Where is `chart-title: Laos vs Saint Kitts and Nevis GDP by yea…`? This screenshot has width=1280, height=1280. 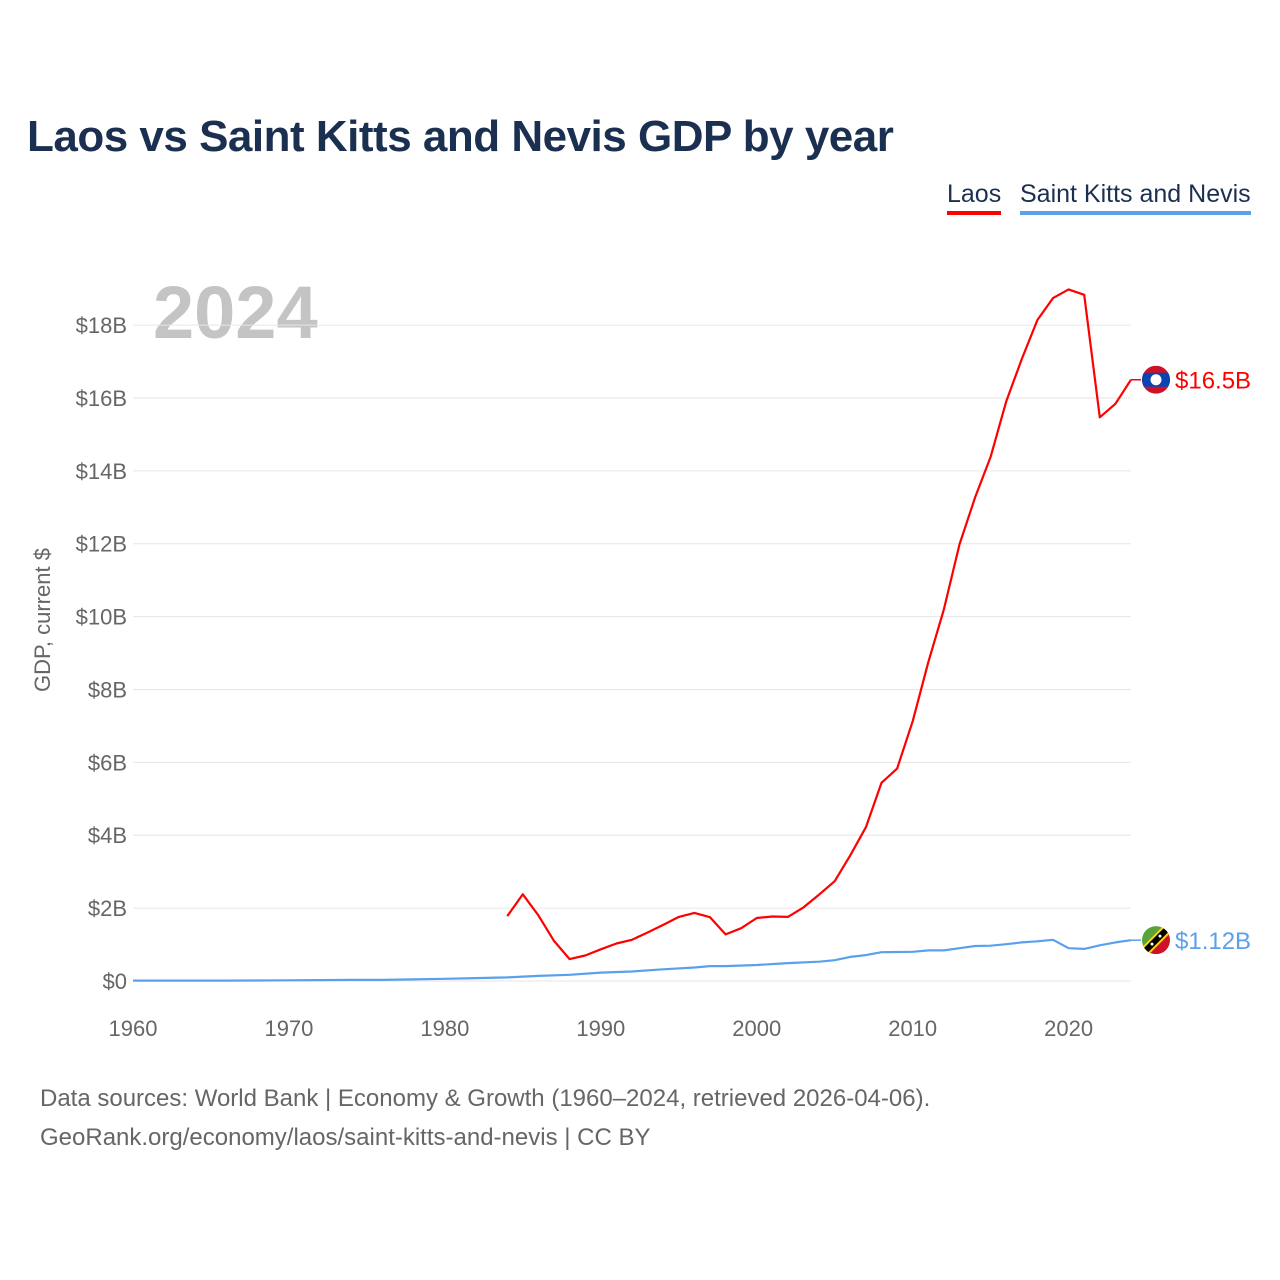
chart-title: Laos vs Saint Kitts and Nevis GDP by yea… is located at coordinates (460, 136).